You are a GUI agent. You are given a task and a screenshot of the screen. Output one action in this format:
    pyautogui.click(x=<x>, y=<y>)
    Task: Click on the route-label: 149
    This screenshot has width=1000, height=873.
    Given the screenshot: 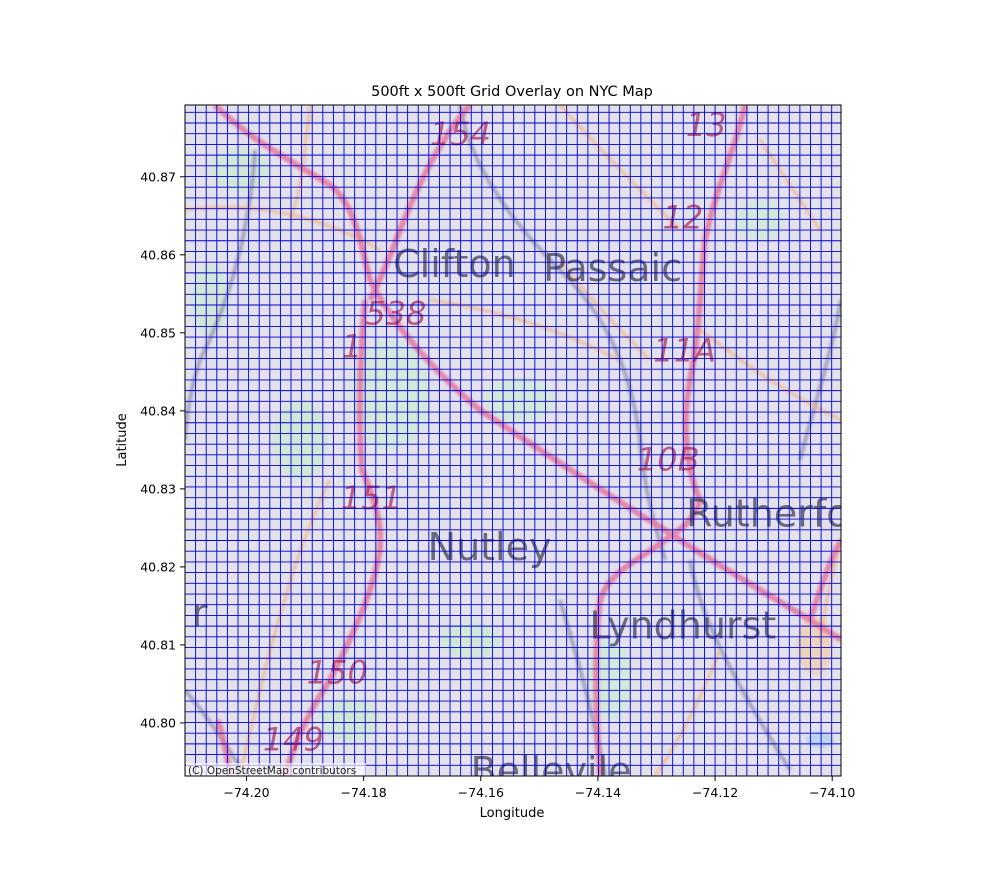 What is the action you would take?
    pyautogui.click(x=293, y=740)
    